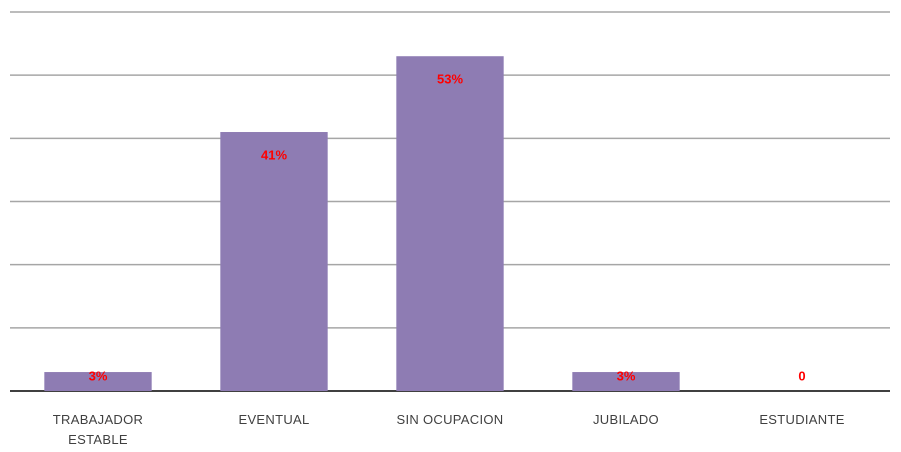 The width and height of the screenshot is (901, 452). Describe the element at coordinates (274, 154) in the screenshot. I see `data-label: 41%` at that location.